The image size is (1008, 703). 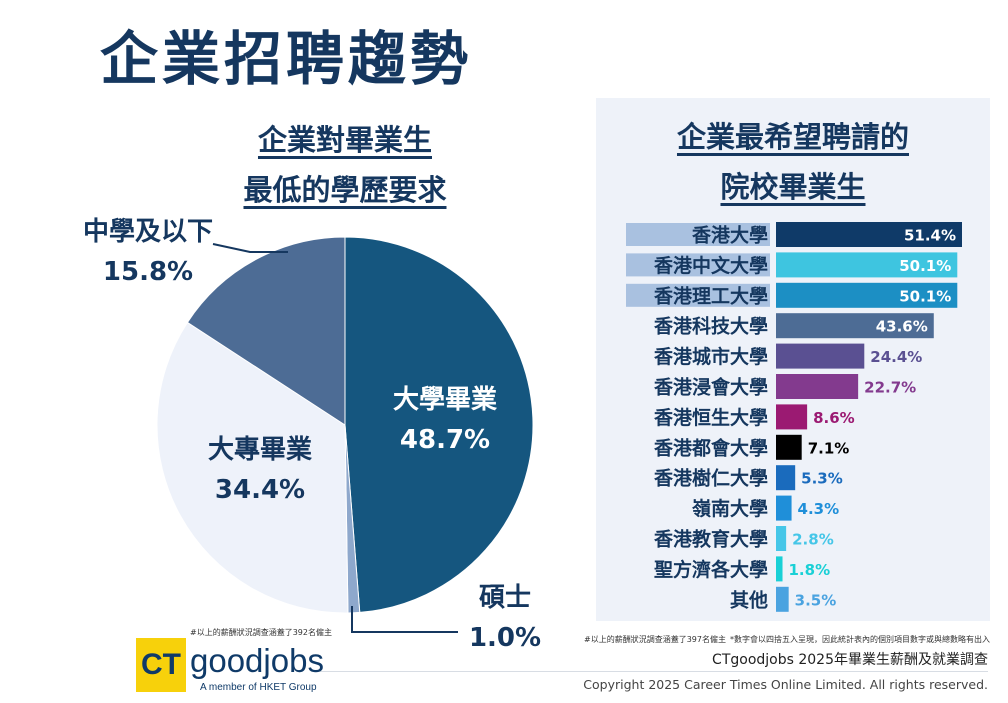 I want to click on pie-label-diploma-value: 34.4%, so click(x=260, y=490).